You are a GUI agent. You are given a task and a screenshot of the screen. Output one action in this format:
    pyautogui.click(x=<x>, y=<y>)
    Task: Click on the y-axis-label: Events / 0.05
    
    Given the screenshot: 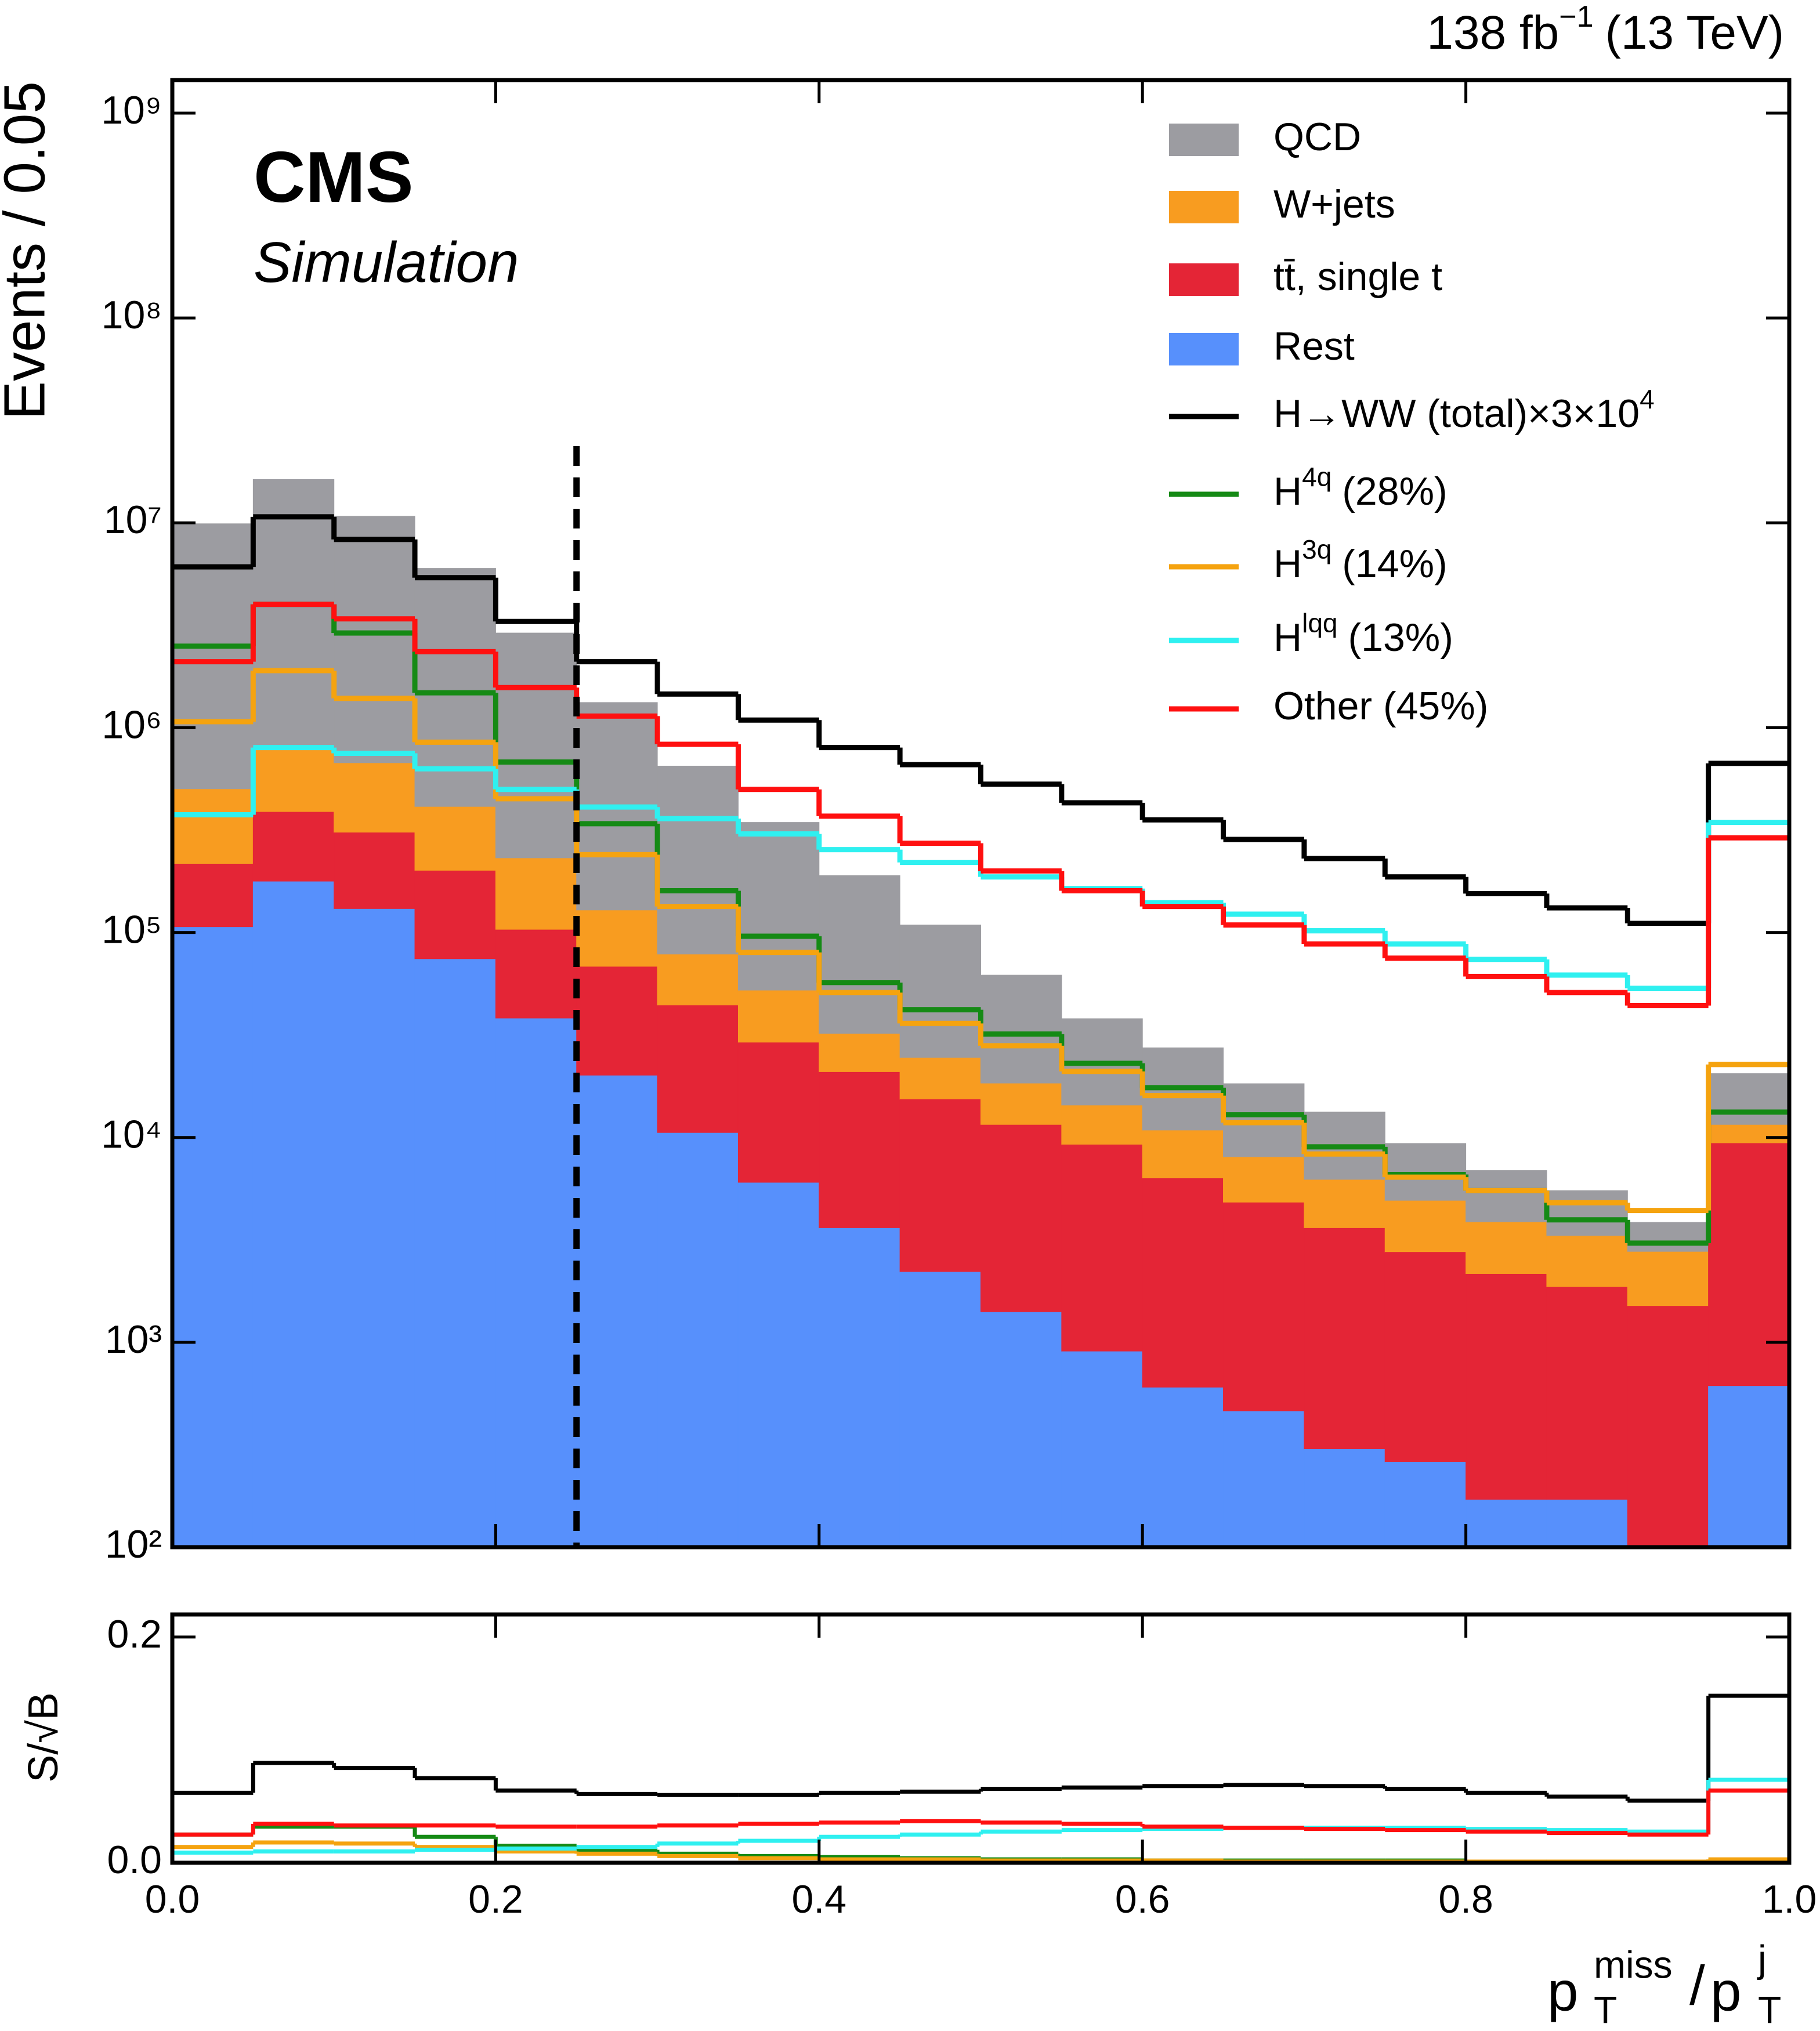 What is the action you would take?
    pyautogui.click(x=28, y=251)
    